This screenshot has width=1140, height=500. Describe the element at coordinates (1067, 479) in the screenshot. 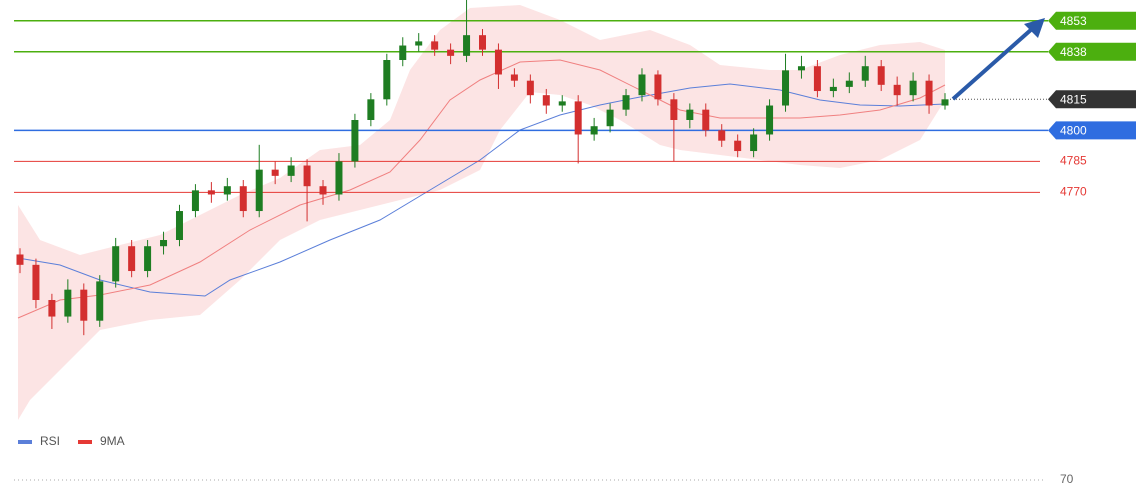

I see `y-tick-label: 70` at that location.